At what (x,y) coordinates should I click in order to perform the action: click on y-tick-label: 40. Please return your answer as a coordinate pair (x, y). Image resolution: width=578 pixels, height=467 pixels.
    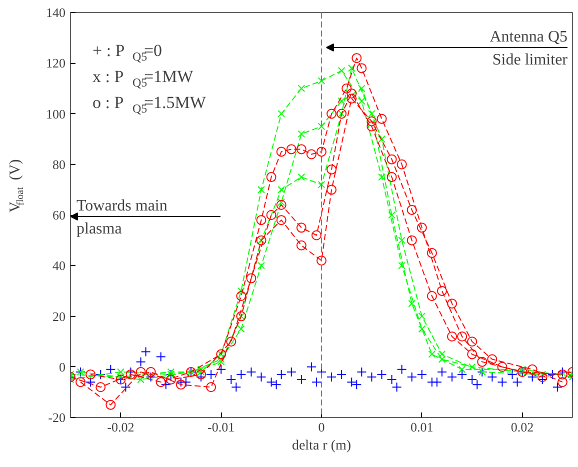
    Looking at the image, I should click on (59, 266).